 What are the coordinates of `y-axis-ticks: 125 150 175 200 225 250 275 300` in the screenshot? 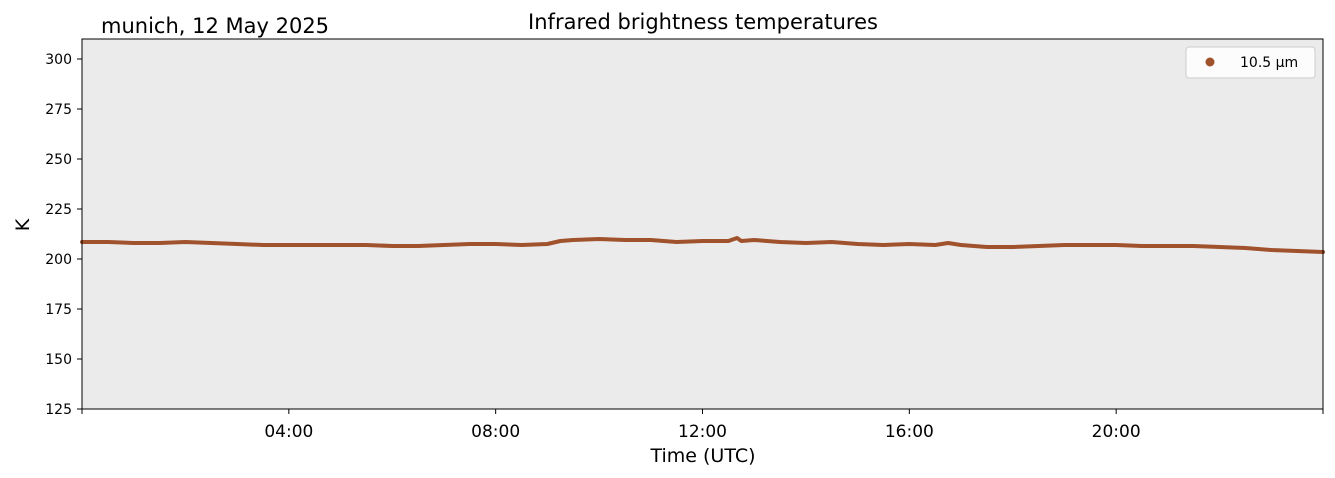 It's located at (63, 235).